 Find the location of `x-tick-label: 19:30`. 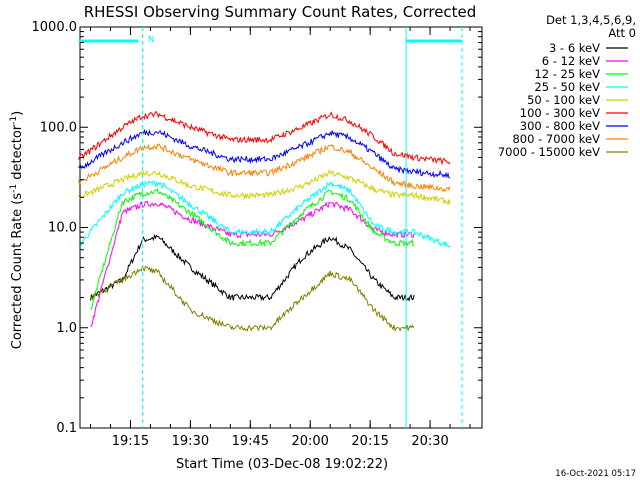

x-tick-label: 19:30 is located at coordinates (190, 441).